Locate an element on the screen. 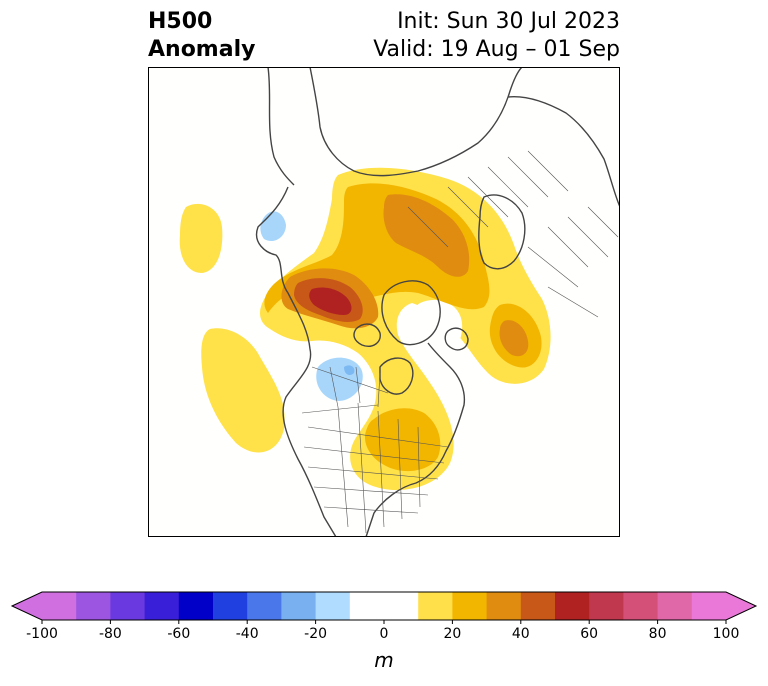 The image size is (768, 686). coastline-arctic-islands is located at coordinates (411, 337).